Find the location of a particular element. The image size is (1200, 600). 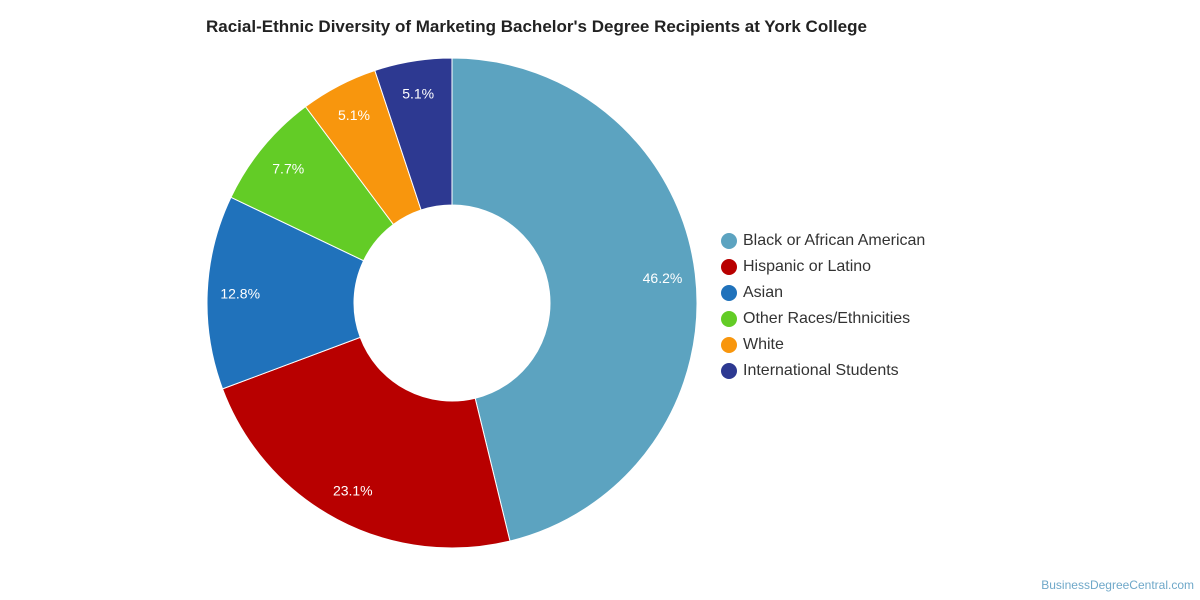

legend-item: International Students is located at coordinates (823, 371).